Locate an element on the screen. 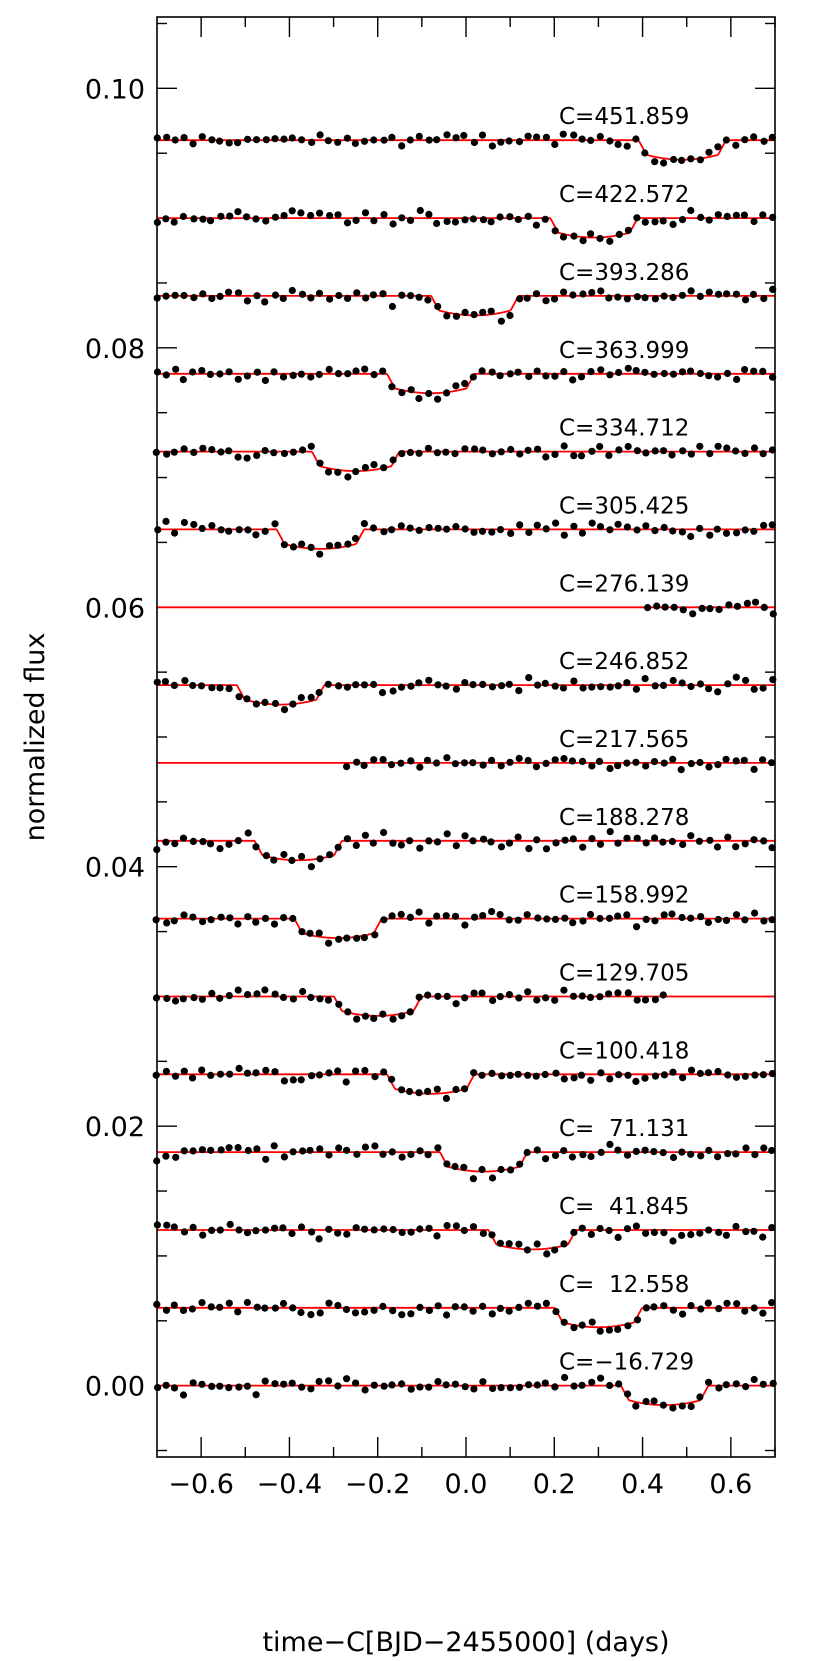 The image size is (830, 1661). x-tick-label: 0.0 is located at coordinates (466, 1484).